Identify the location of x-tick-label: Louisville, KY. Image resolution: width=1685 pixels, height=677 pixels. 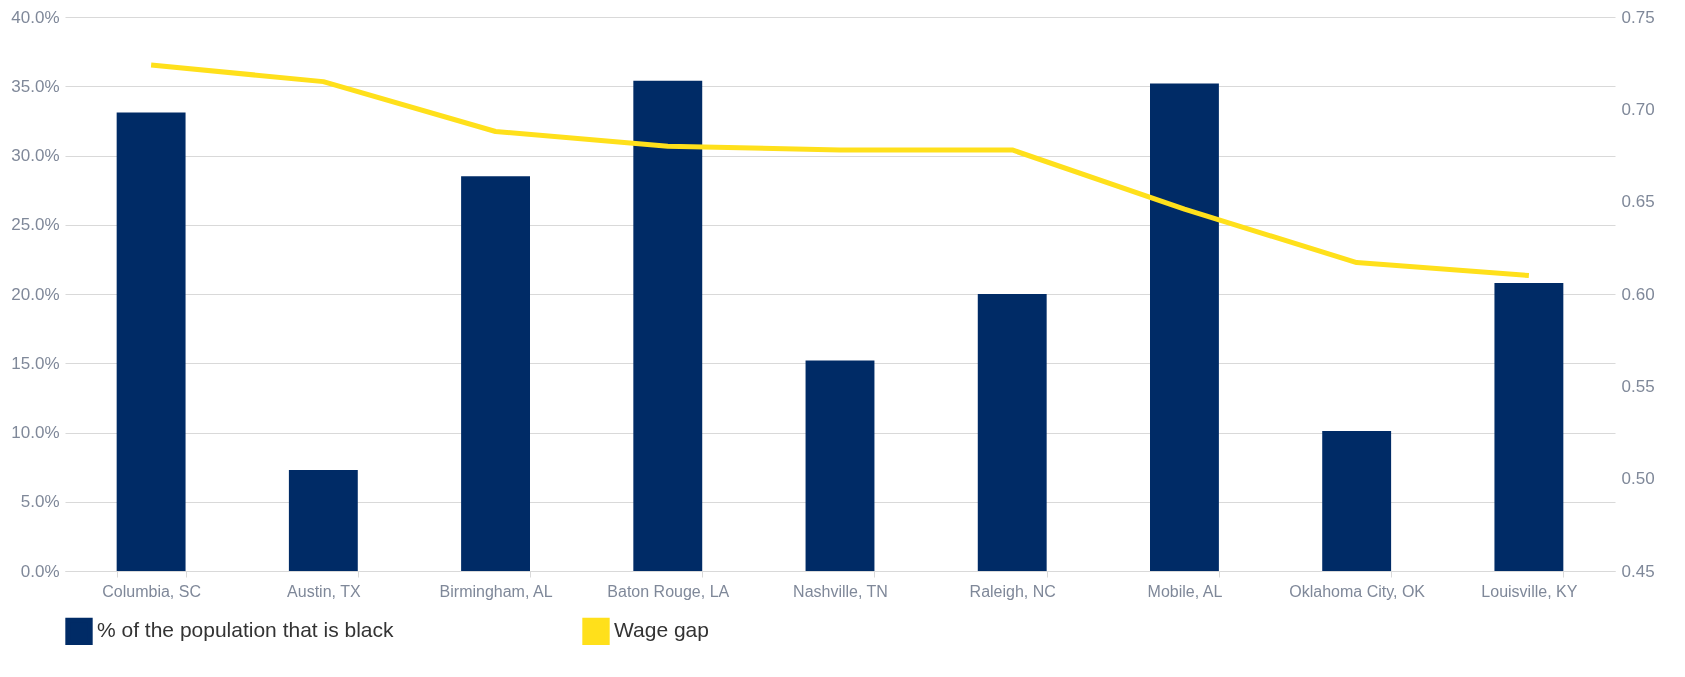
(1529, 591).